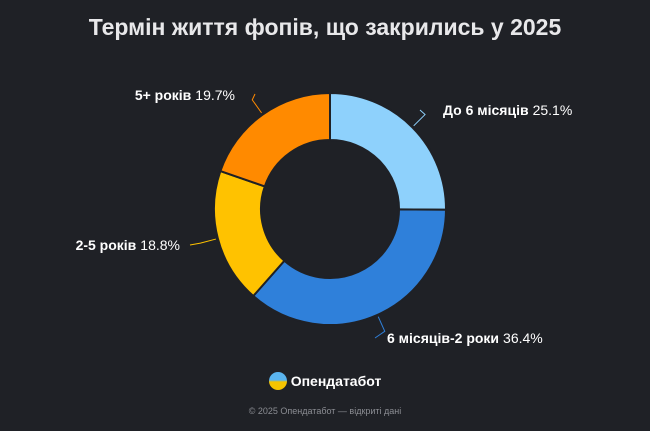 The height and width of the screenshot is (431, 650). What do you see at coordinates (325, 27) in the screenshot?
I see `chart-title: Термін життя фопів, що закрились у 2025` at bounding box center [325, 27].